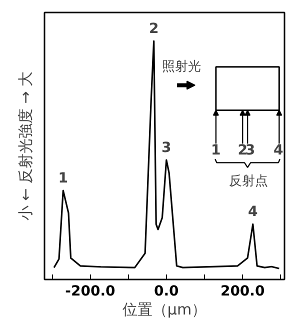 This screenshot has width=300, height=323. What do you see at coordinates (25, 146) in the screenshot?
I see `y-axis-title: 小 ← 反射光強度 → 大` at bounding box center [25, 146].